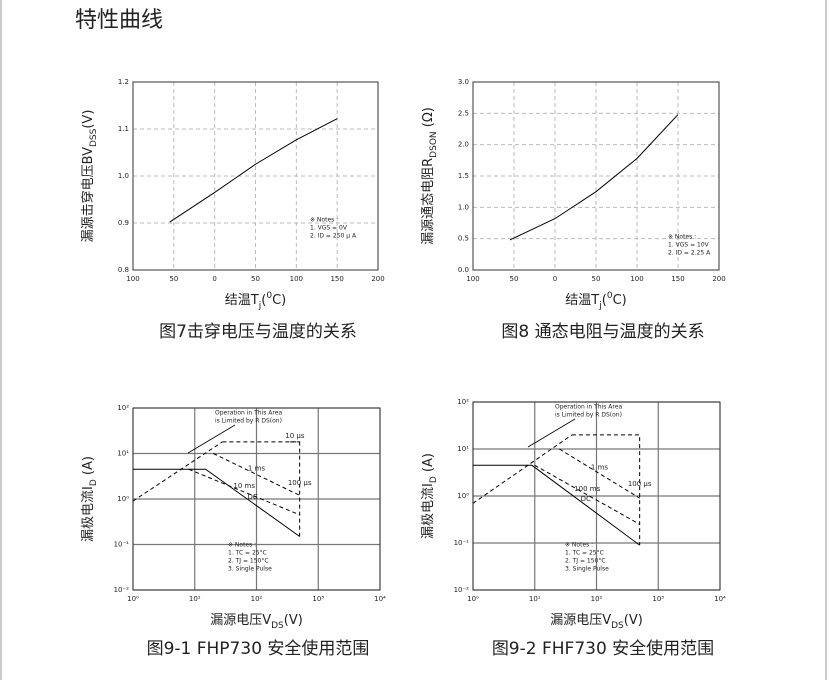  I want to click on caption: 图9-1 FHP730 安全使用范围, so click(258, 648).